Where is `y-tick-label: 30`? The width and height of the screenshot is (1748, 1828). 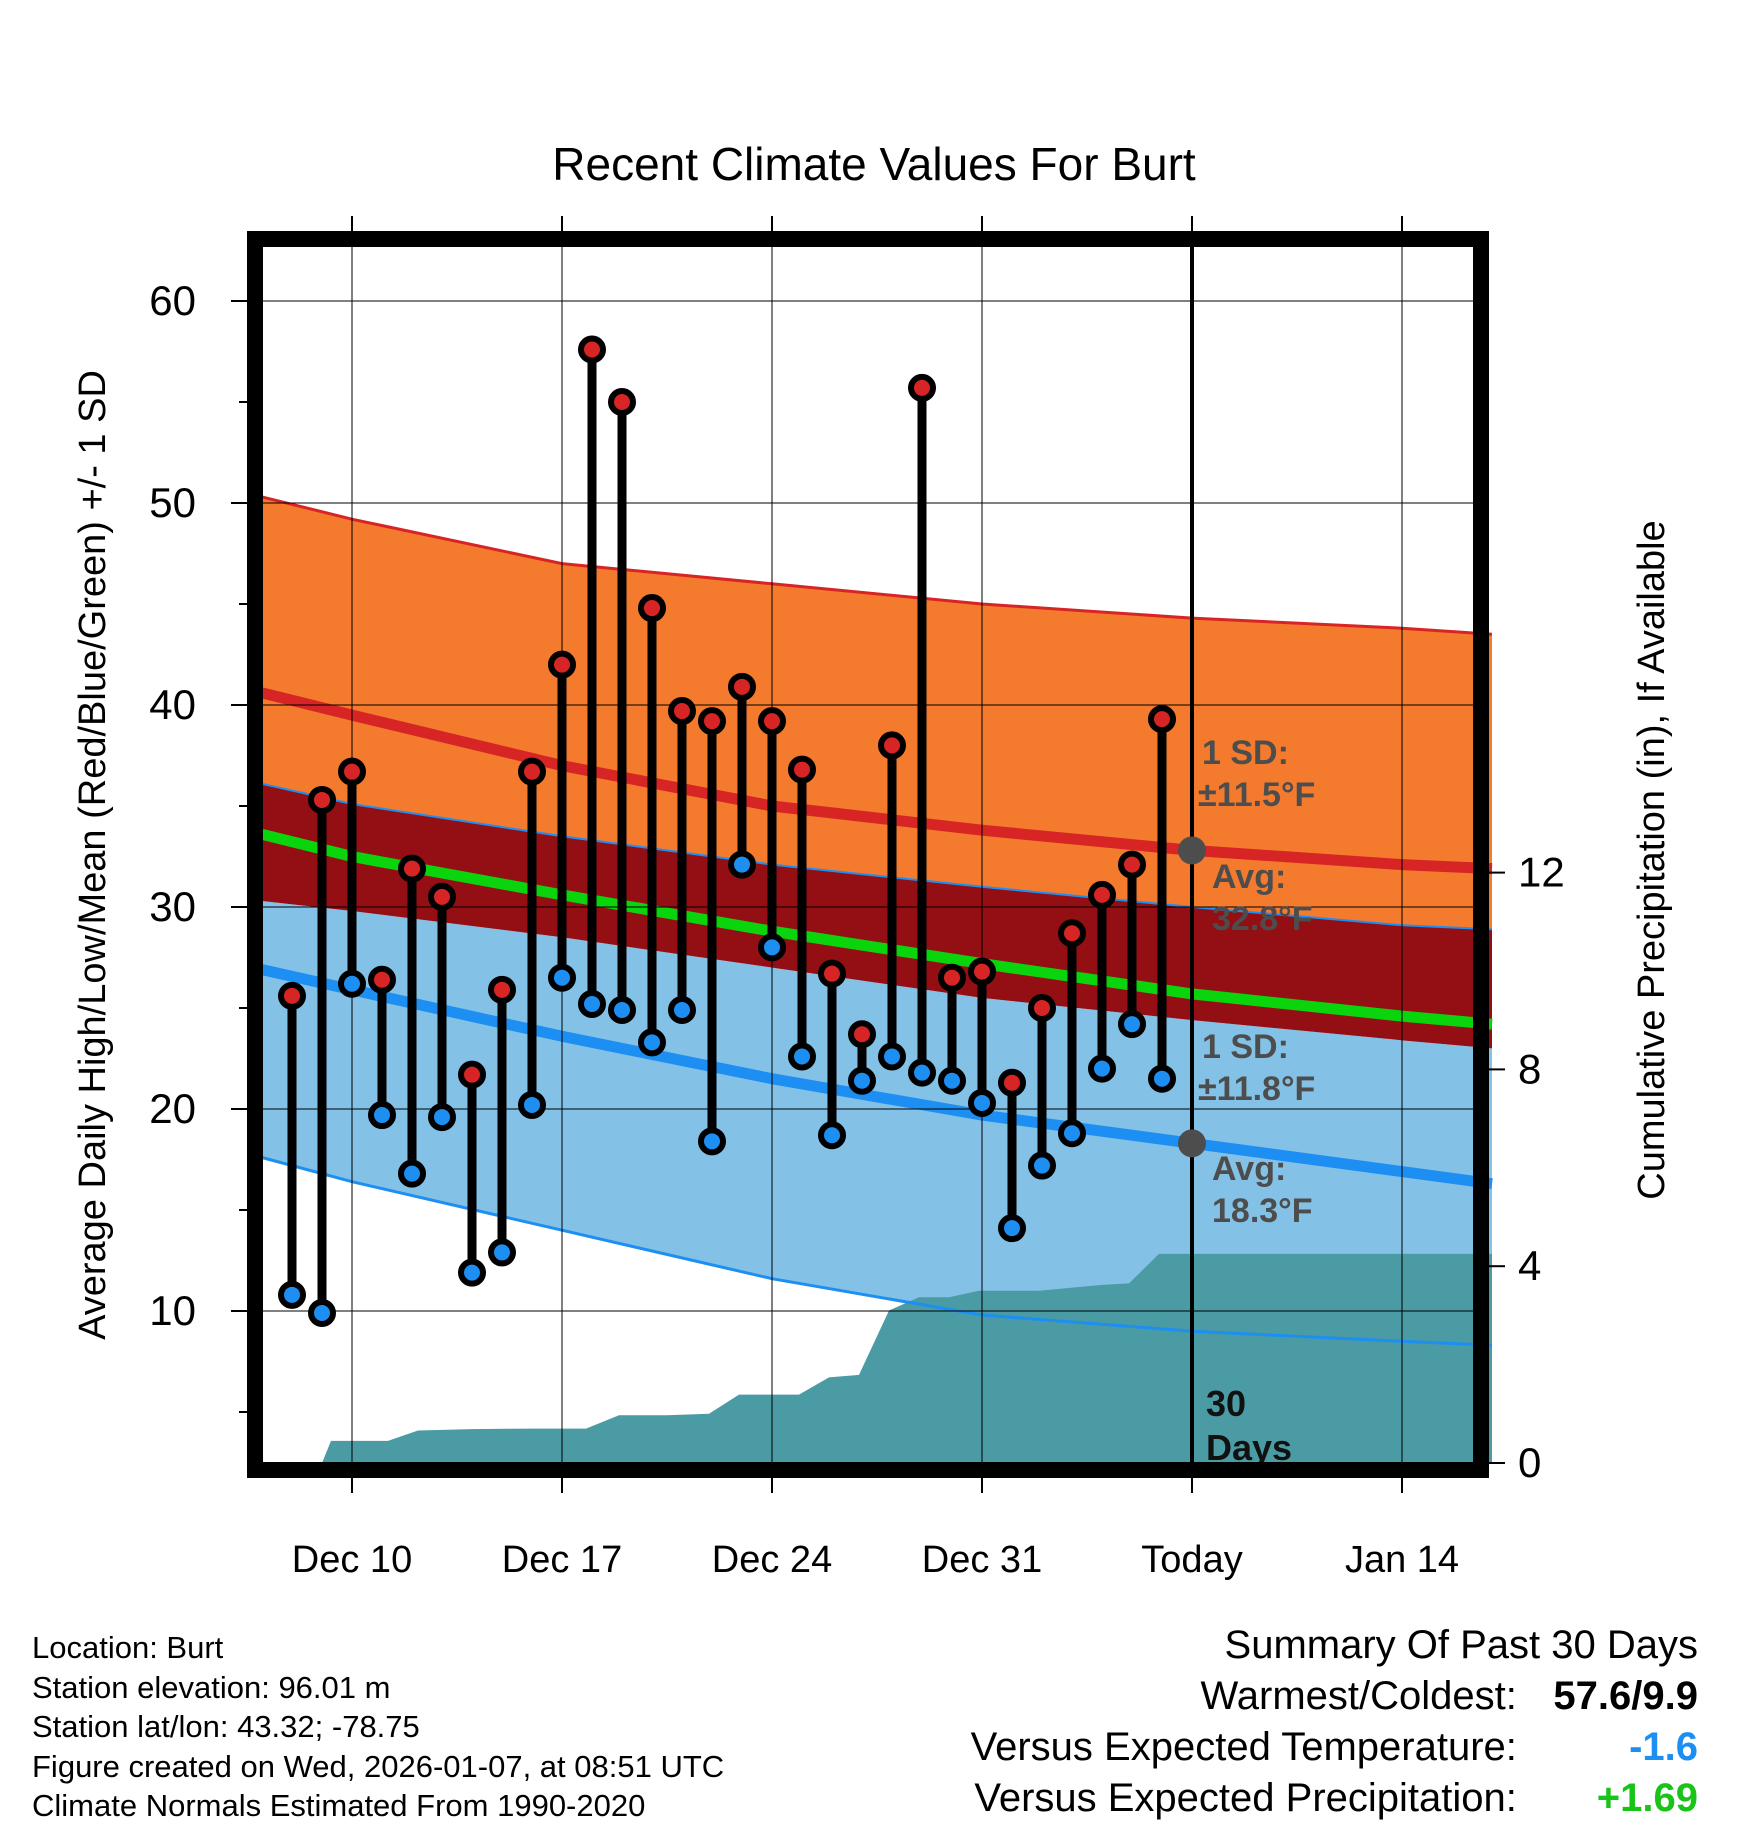 y-tick-label: 30 is located at coordinates (172, 906).